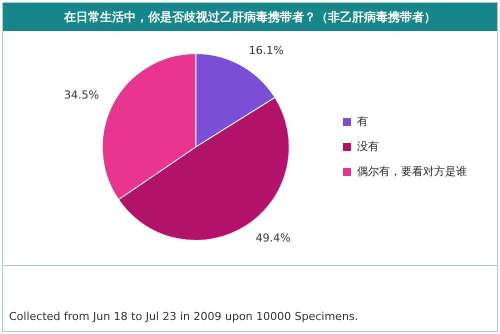 The width and height of the screenshot is (500, 334). What do you see at coordinates (250, 17) in the screenshot?
I see `chart-title: 在日常生活中，你是否歧视过乙肝病毒携带者？（非乙肝病毒携带者）` at bounding box center [250, 17].